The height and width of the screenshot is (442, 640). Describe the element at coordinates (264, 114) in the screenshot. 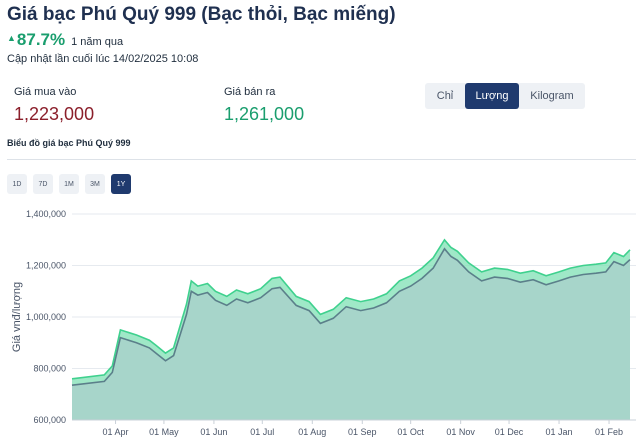

I see `sell-price-value: 1,261,000` at that location.